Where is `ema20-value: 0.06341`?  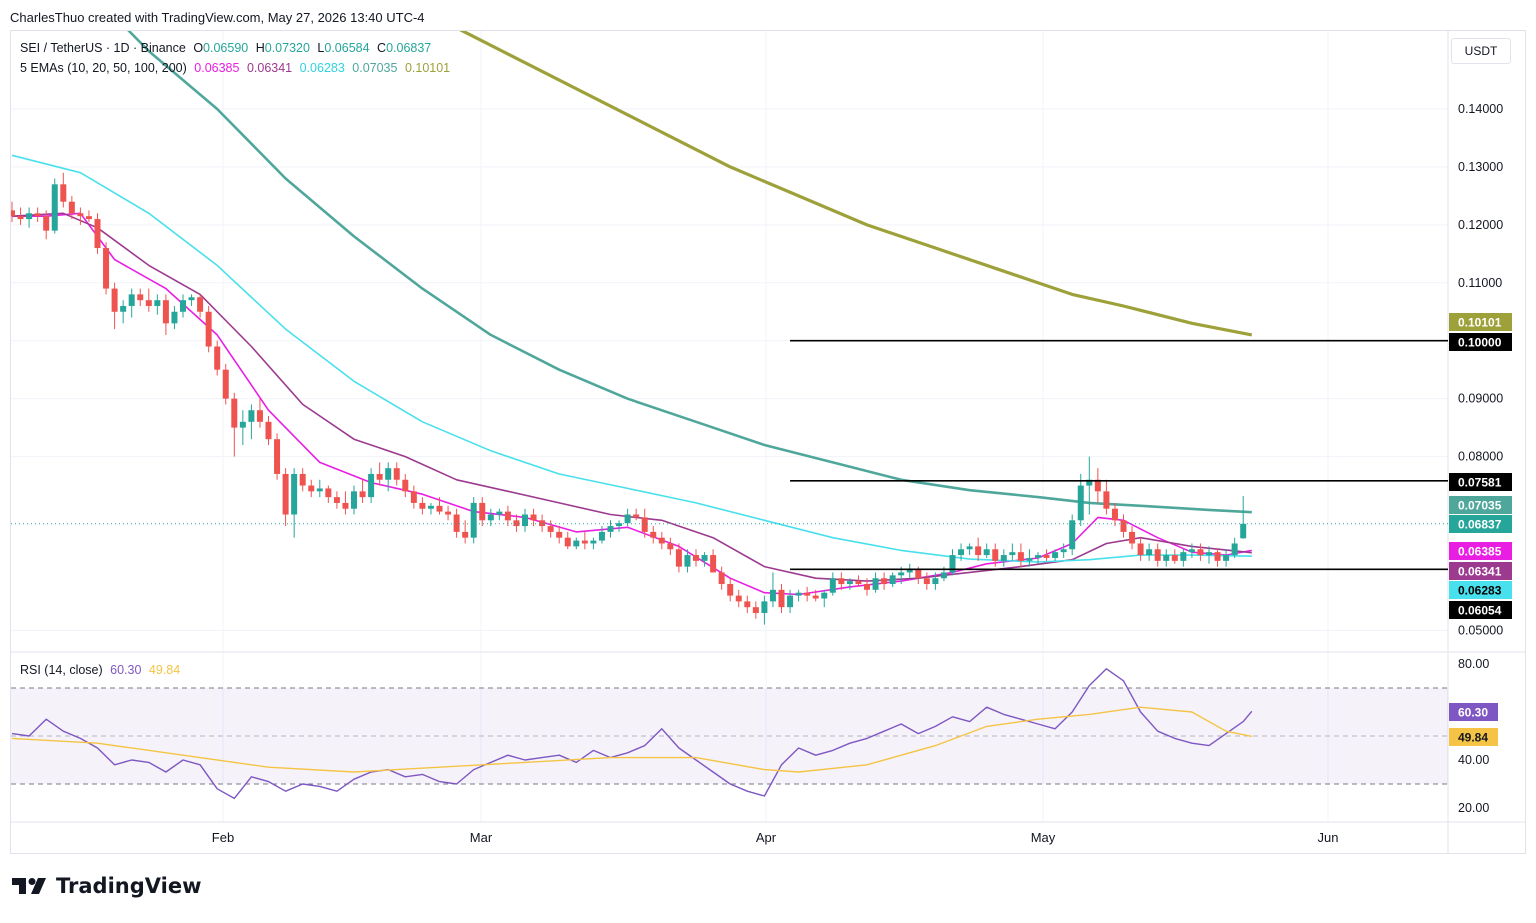 ema20-value: 0.06341 is located at coordinates (269, 68).